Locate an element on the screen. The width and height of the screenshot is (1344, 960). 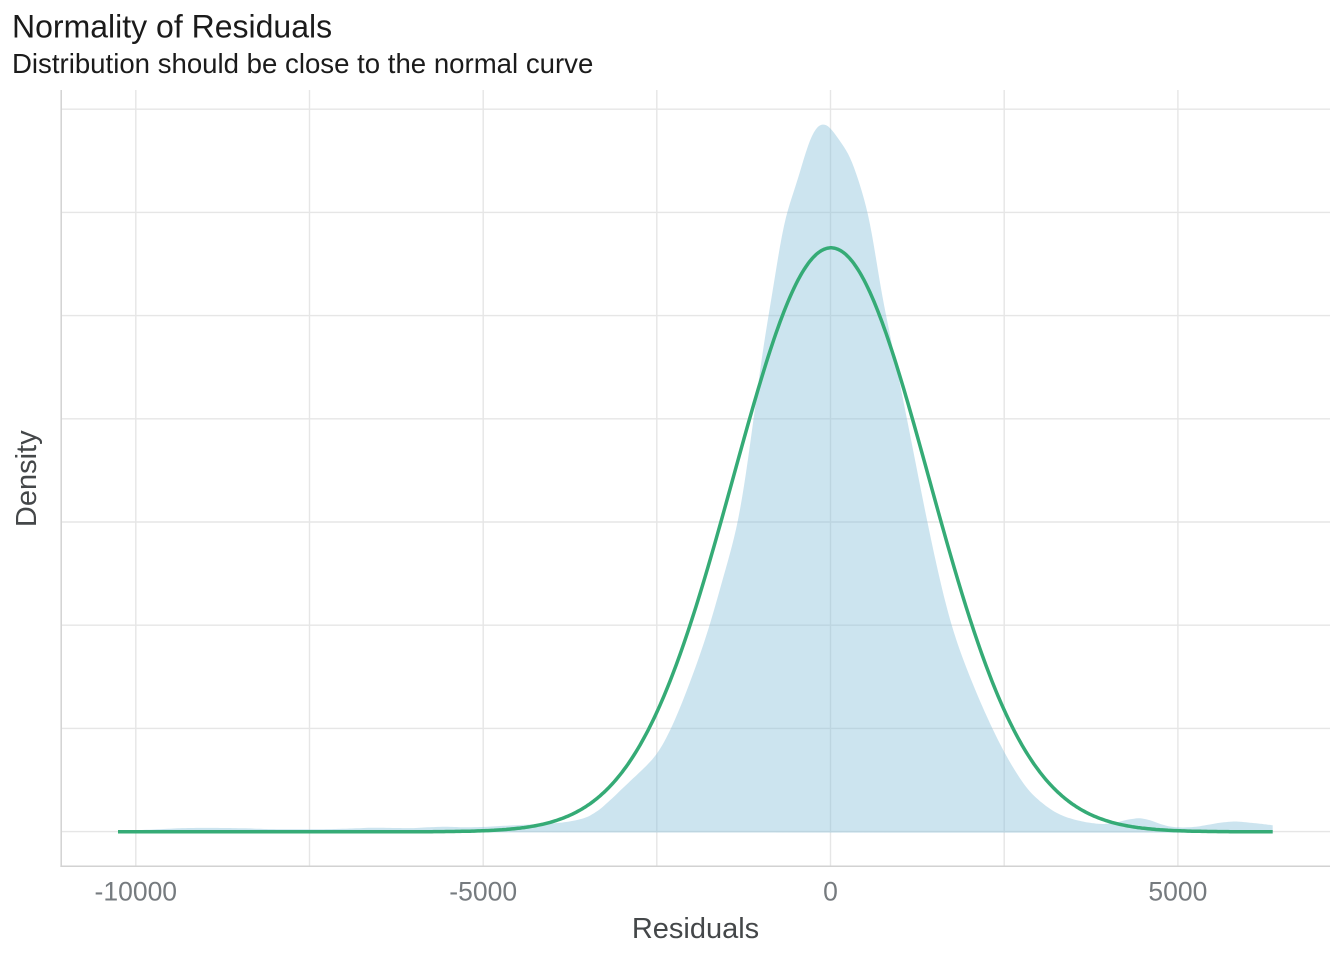
svg-text: 5000 is located at coordinates (1177, 891).